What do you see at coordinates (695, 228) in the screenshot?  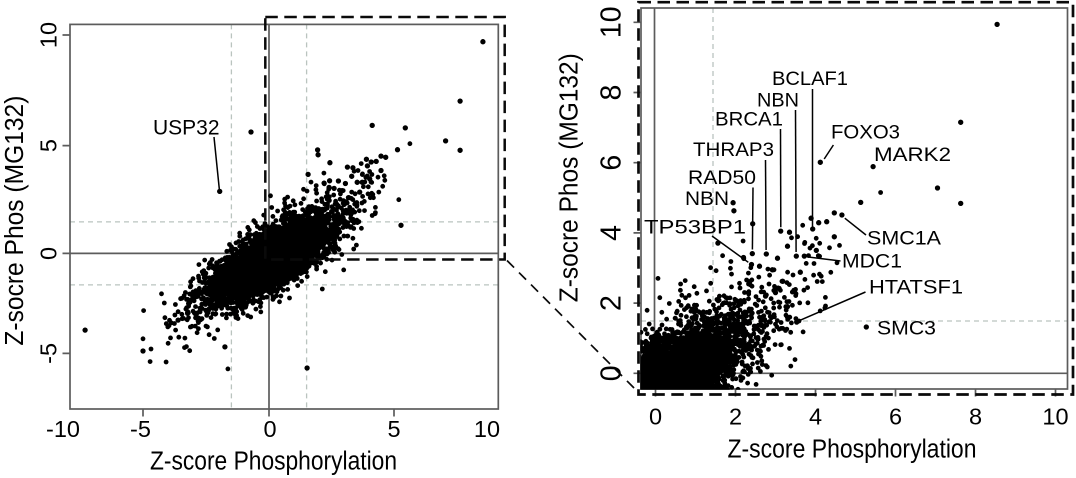 I see `svg-text: TP53BP1` at bounding box center [695, 228].